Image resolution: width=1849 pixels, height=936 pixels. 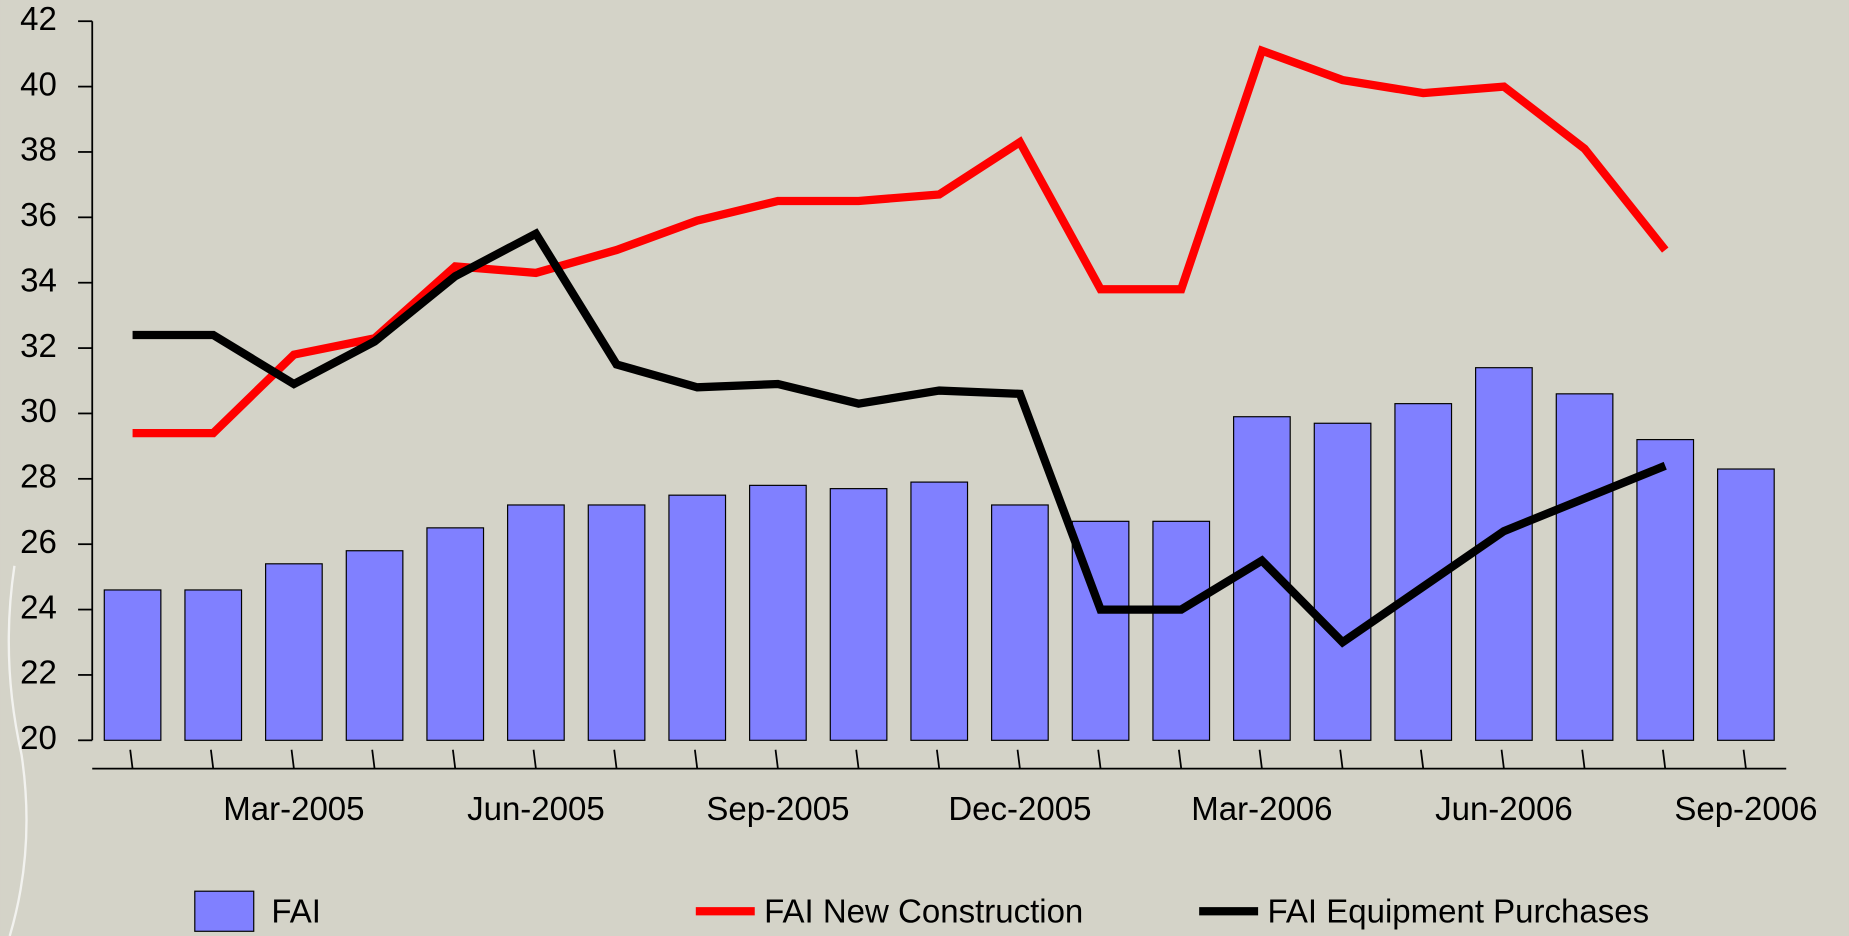 What do you see at coordinates (224, 911) in the screenshot?
I see `legend-swatch` at bounding box center [224, 911].